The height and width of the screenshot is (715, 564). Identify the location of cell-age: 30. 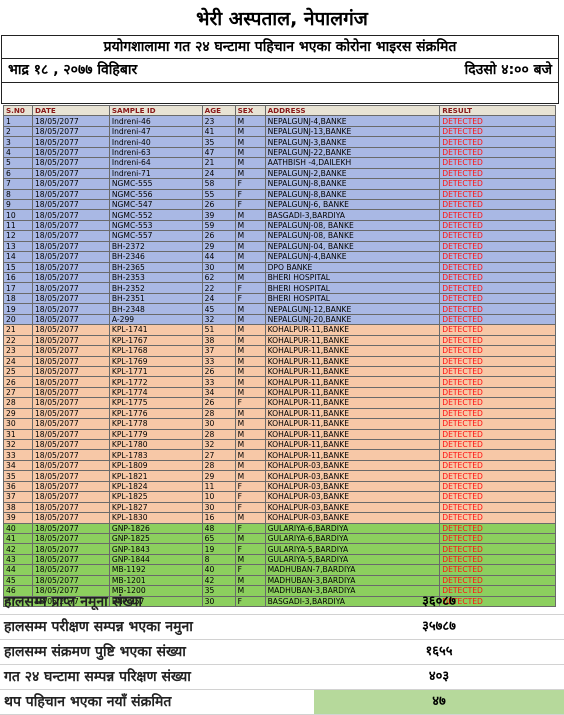
(218, 424).